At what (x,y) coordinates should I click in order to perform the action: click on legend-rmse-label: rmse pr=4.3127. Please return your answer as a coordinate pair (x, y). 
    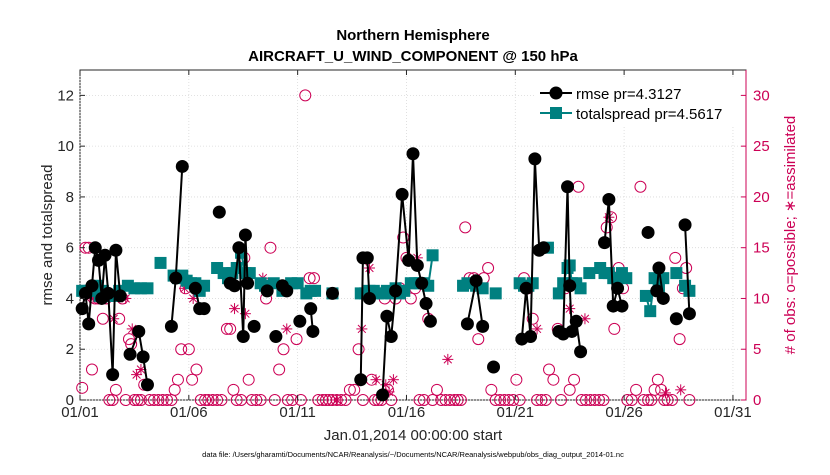
    Looking at the image, I should click on (628, 94).